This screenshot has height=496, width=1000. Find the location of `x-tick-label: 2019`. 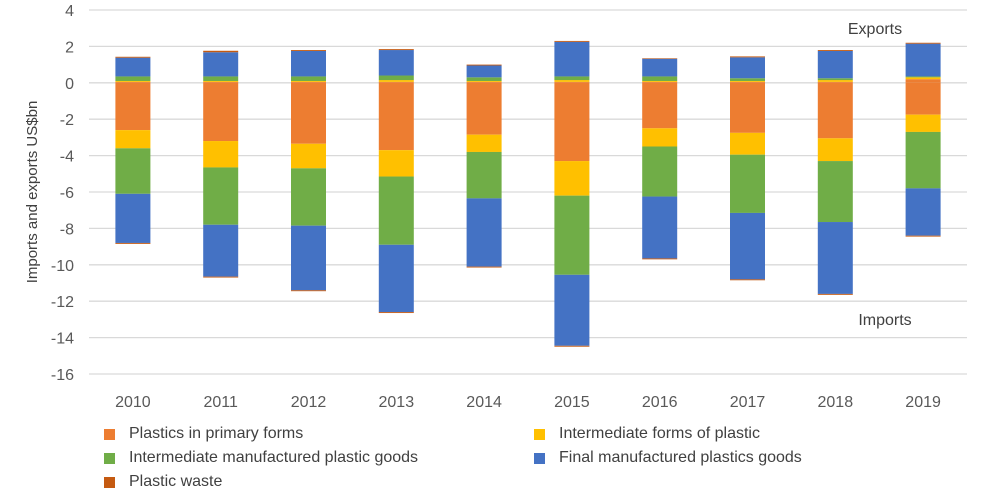

x-tick-label: 2019 is located at coordinates (923, 402).